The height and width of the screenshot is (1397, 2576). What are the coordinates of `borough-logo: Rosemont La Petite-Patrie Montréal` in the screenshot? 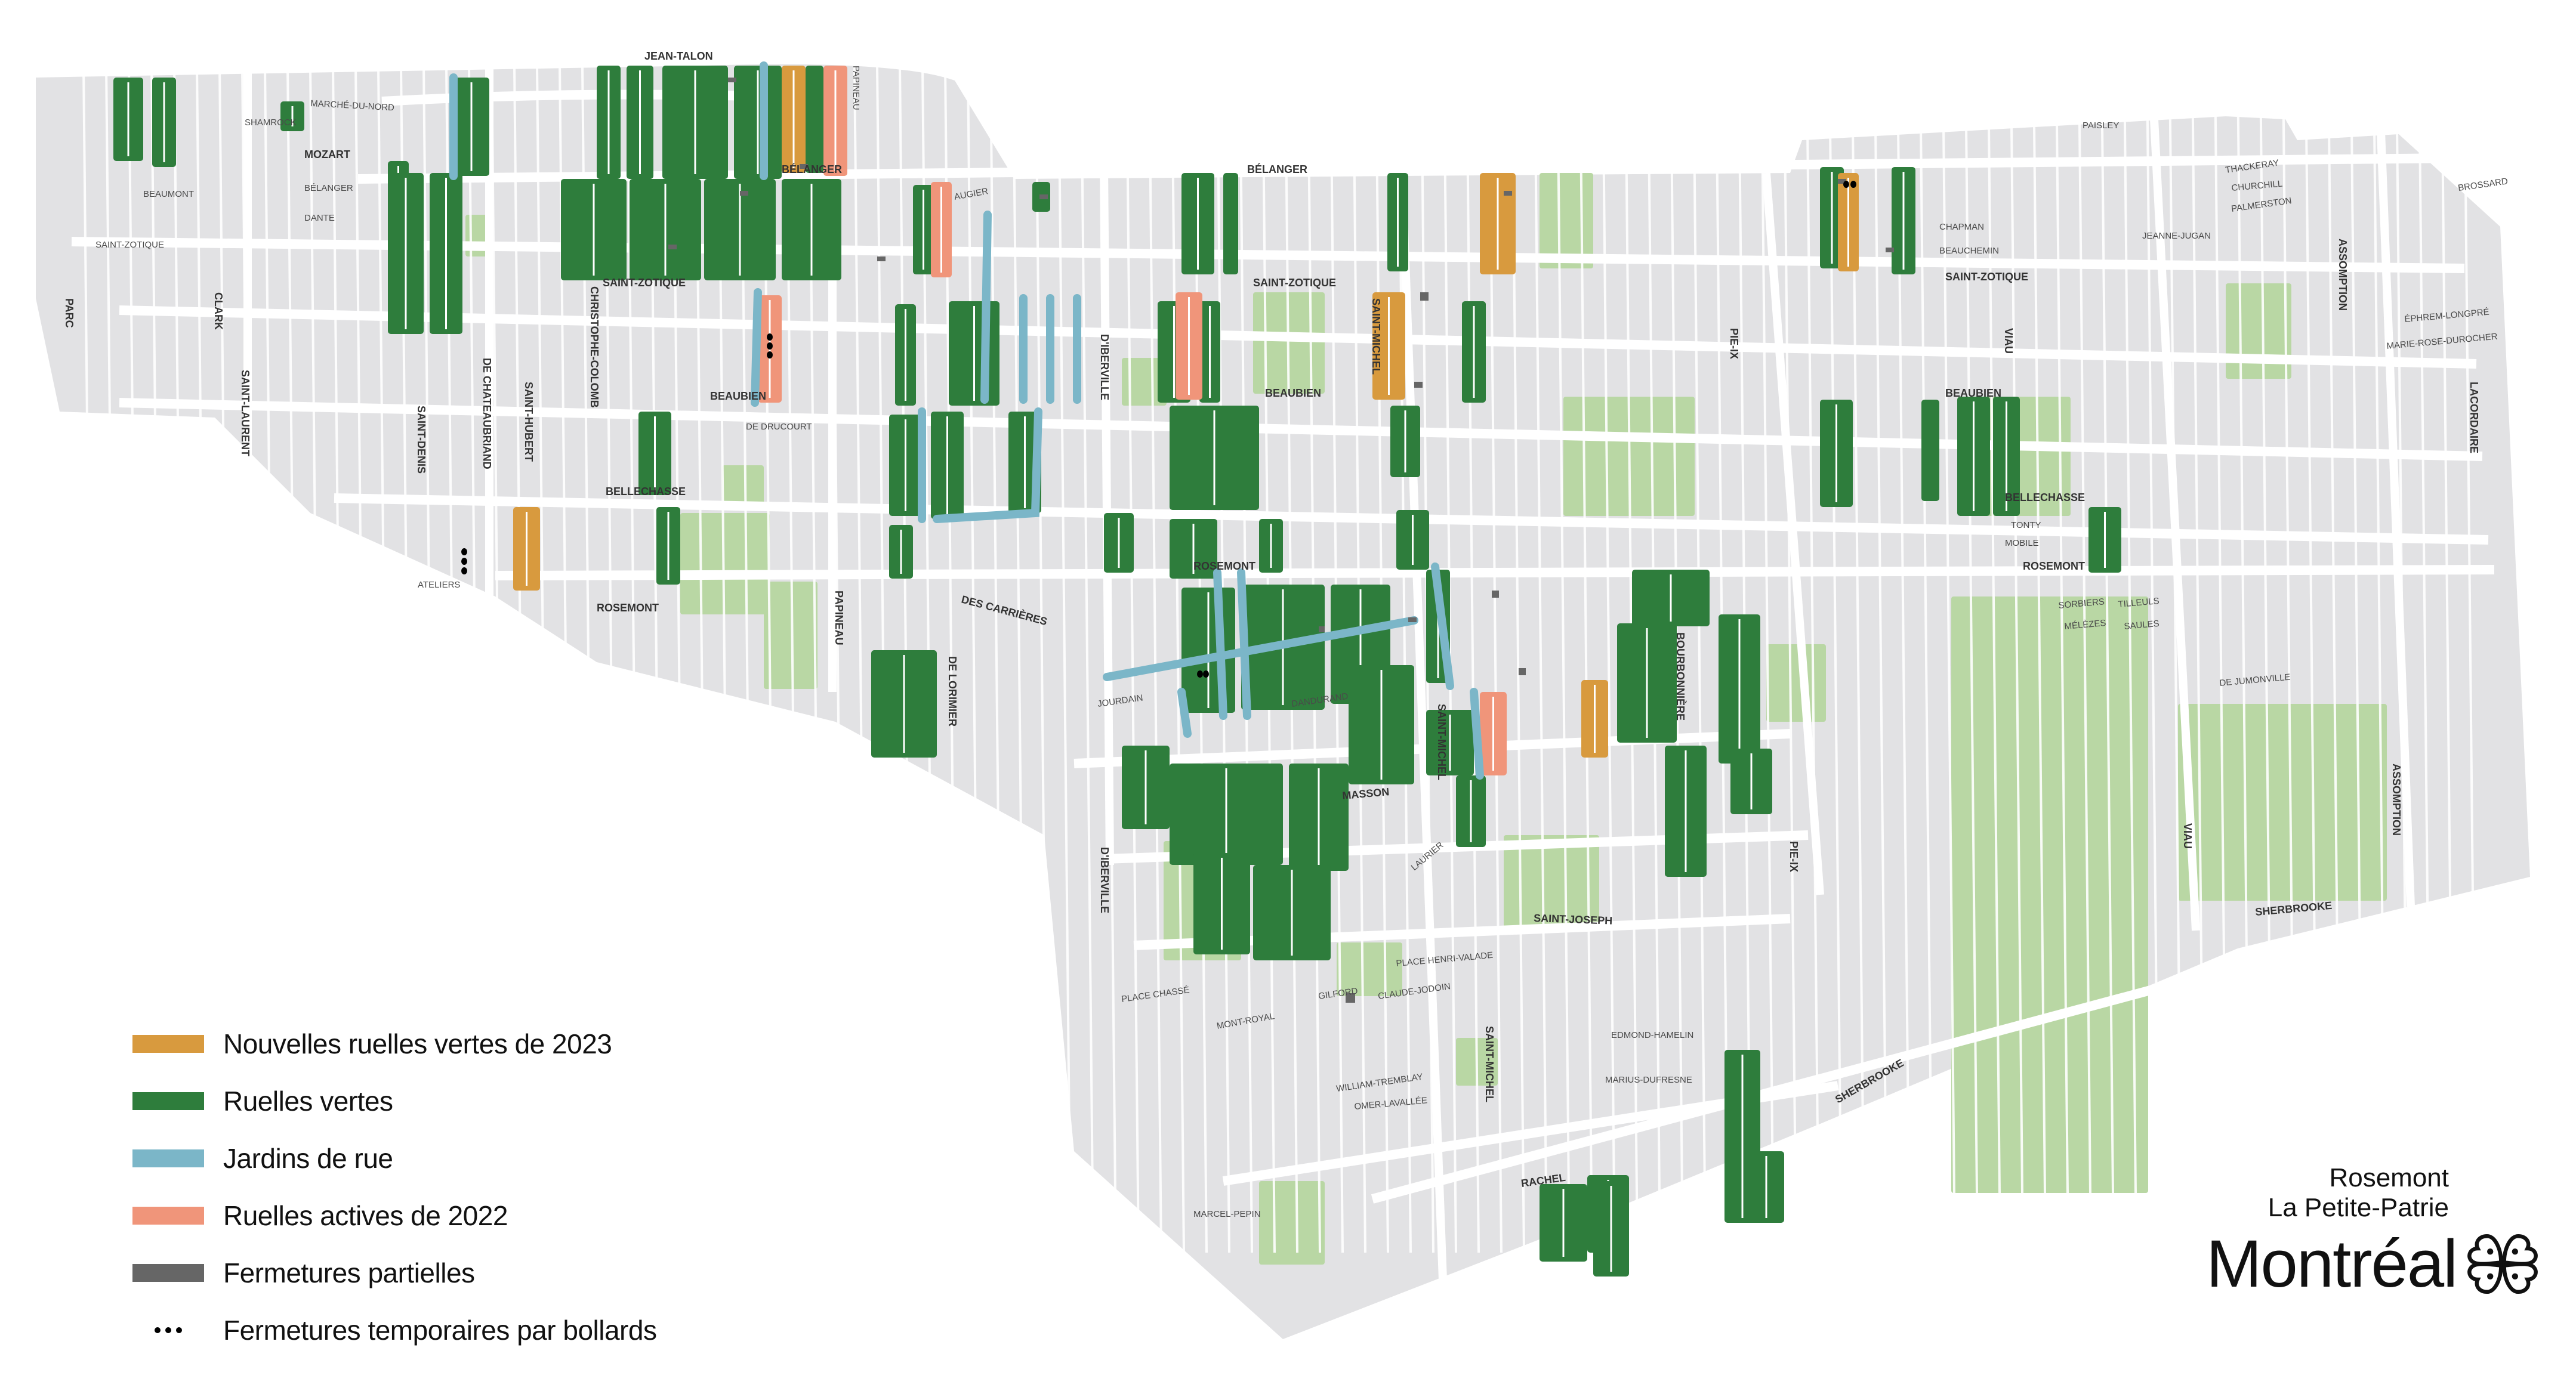 It's located at (2374, 1233).